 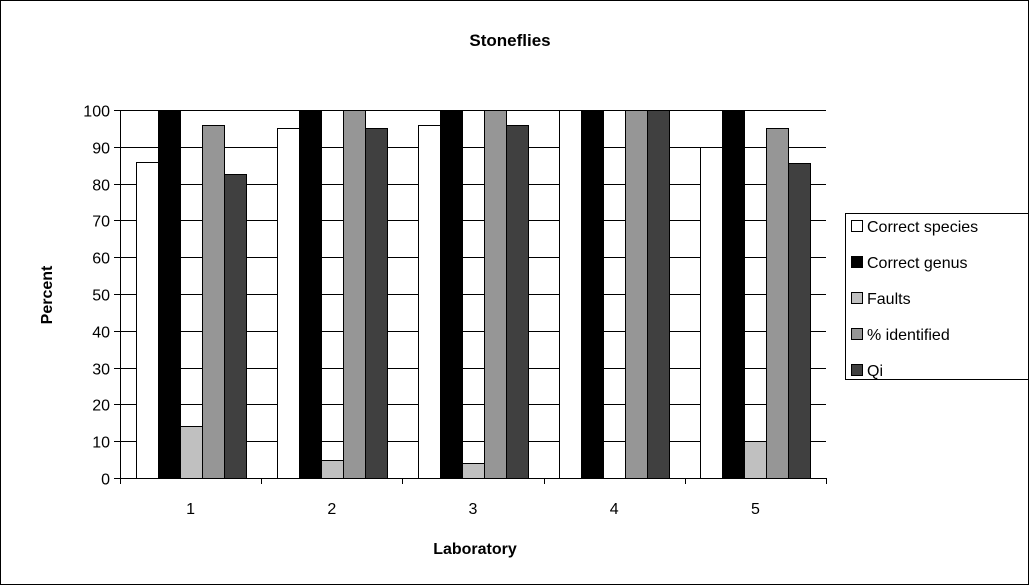 What do you see at coordinates (213, 302) in the screenshot?
I see `bar--identified-1` at bounding box center [213, 302].